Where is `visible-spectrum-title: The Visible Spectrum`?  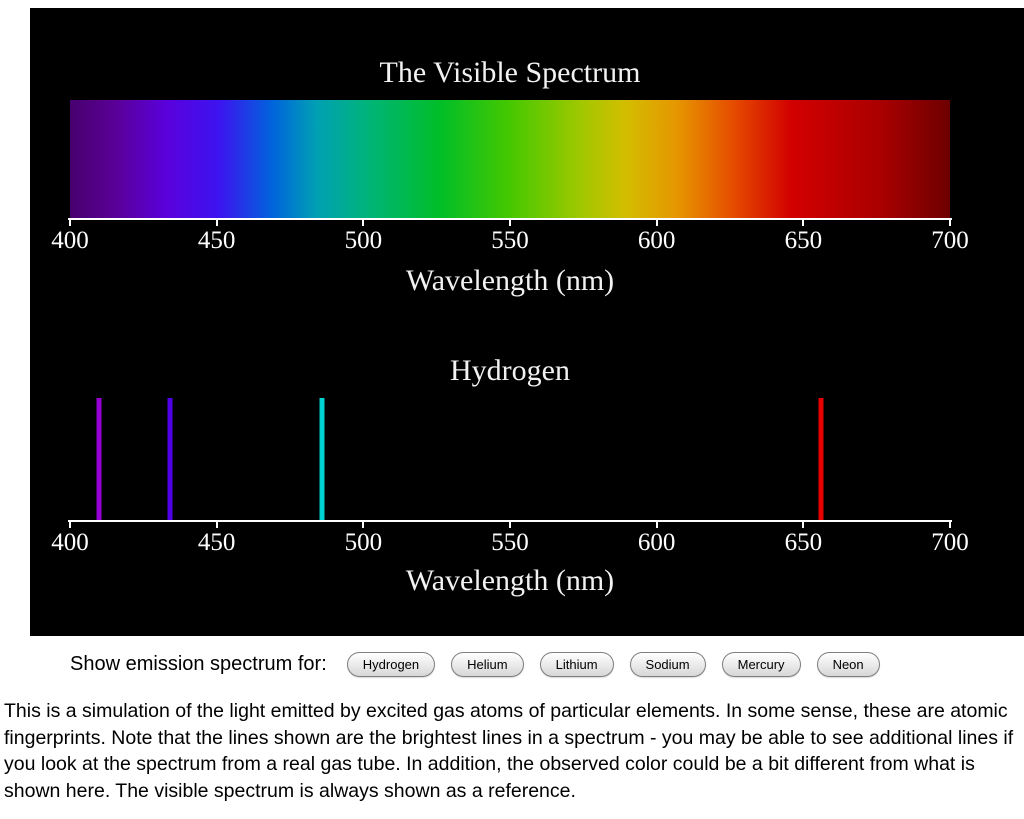 visible-spectrum-title: The Visible Spectrum is located at coordinates (510, 72).